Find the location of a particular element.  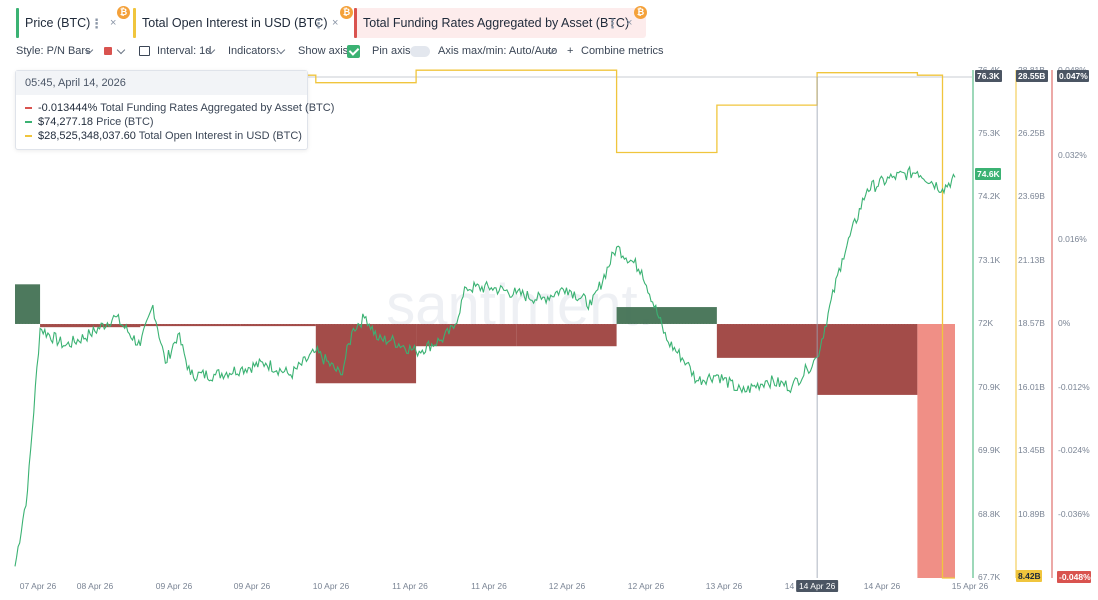

tooltip-price-row: $74,277.18 Price (BTC) is located at coordinates (89, 122).